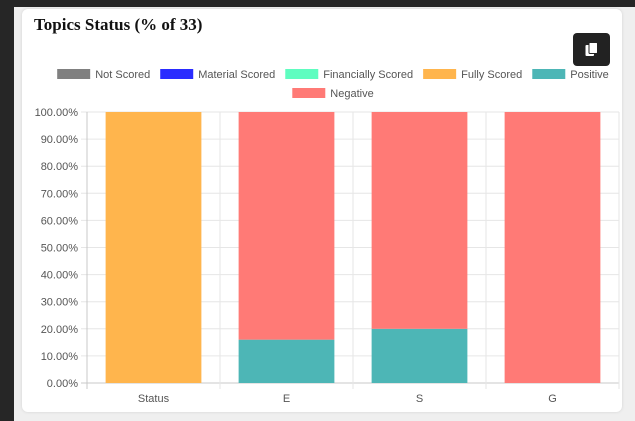  What do you see at coordinates (60, 357) in the screenshot?
I see `y-tick-label: 10.00%` at bounding box center [60, 357].